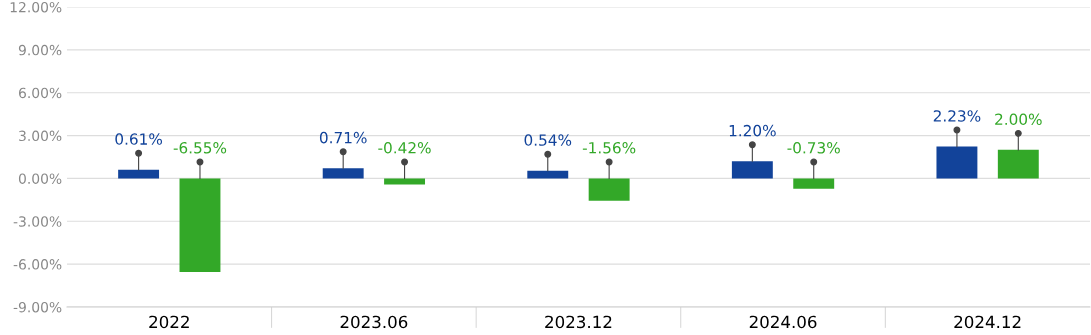 This screenshot has height=335, width=1091. Describe the element at coordinates (752, 130) in the screenshot. I see `data-label: 1.20%` at that location.